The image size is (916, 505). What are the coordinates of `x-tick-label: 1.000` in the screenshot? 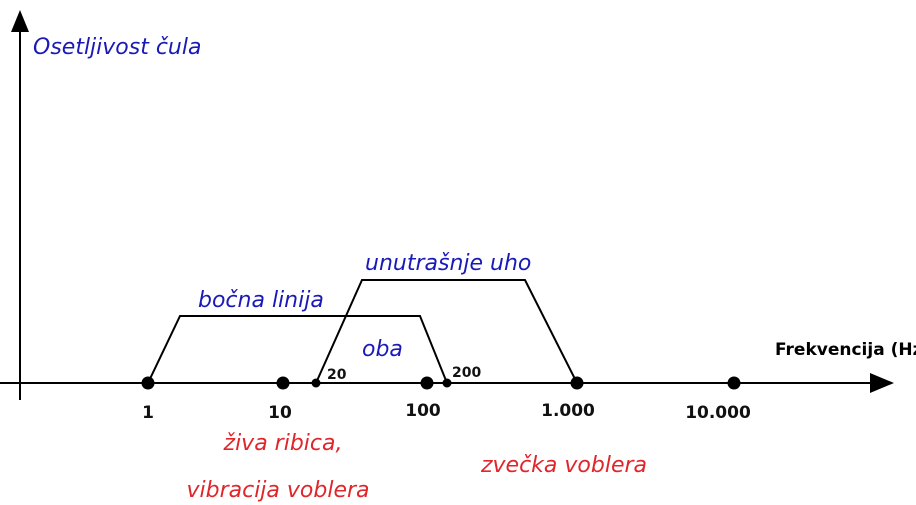 It's located at (568, 411).